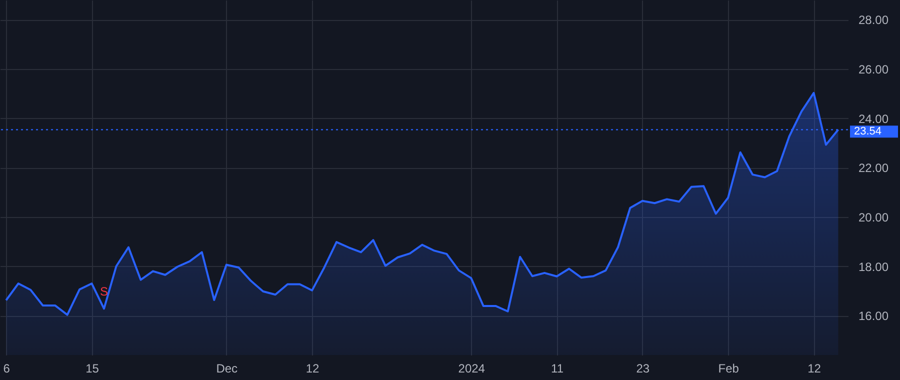  Describe the element at coordinates (6, 369) in the screenshot. I see `x-tick-label: 6` at that location.